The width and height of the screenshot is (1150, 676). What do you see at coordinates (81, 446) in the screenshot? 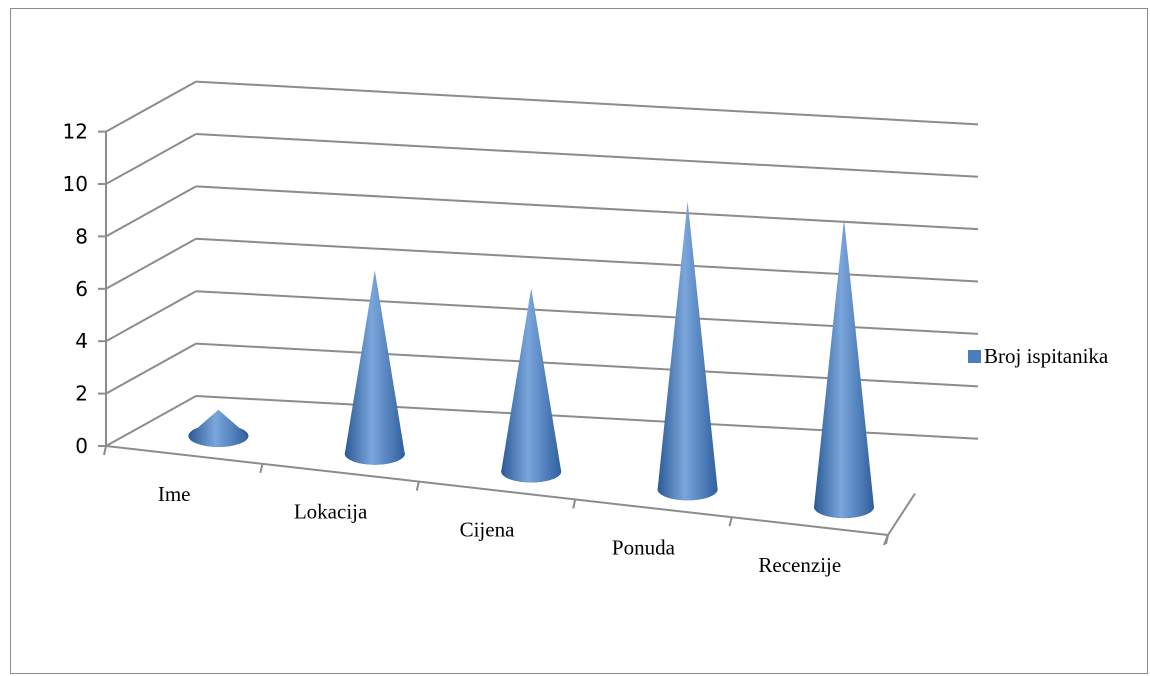
I see `y-tick-label: 0` at bounding box center [81, 446].